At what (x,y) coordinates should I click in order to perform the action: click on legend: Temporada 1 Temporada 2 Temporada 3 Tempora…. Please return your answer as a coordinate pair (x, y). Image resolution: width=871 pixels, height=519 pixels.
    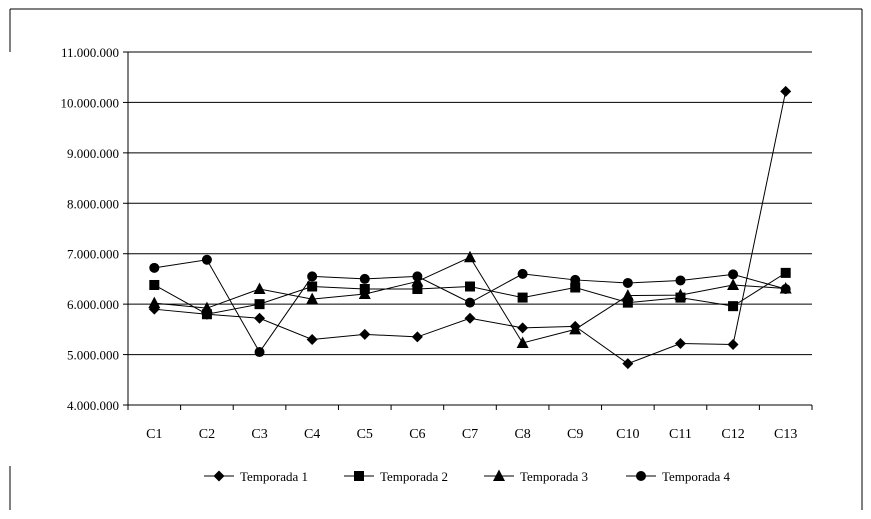
    Looking at the image, I should click on (467, 476).